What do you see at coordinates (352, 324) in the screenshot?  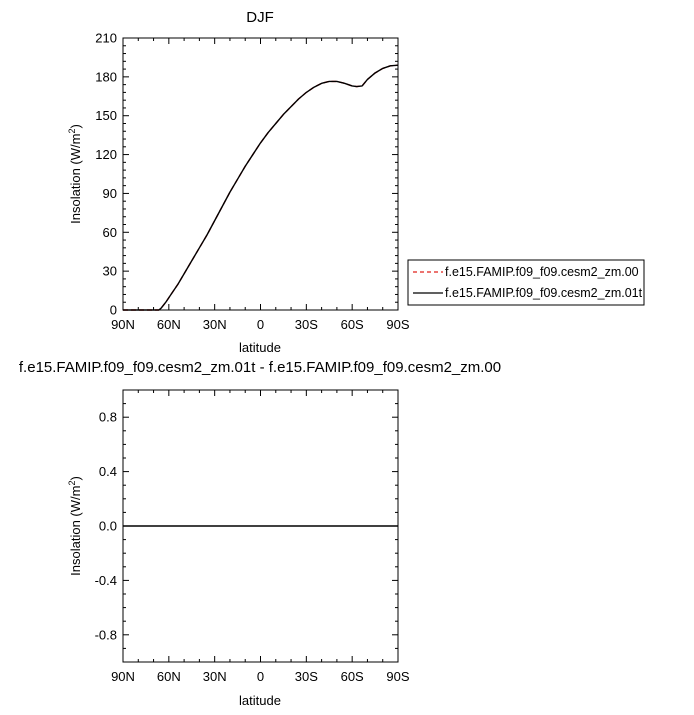 I see `top-x-tick-label: 60S` at bounding box center [352, 324].